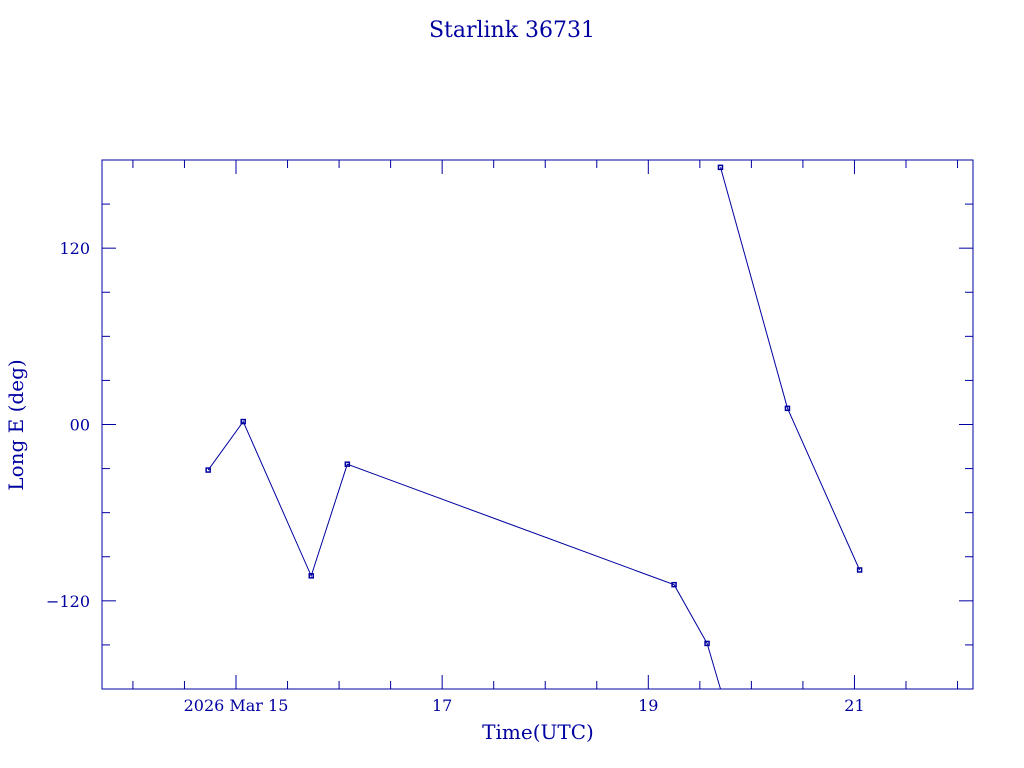  Describe the element at coordinates (648, 705) in the screenshot. I see `x-tick-label: 19` at that location.